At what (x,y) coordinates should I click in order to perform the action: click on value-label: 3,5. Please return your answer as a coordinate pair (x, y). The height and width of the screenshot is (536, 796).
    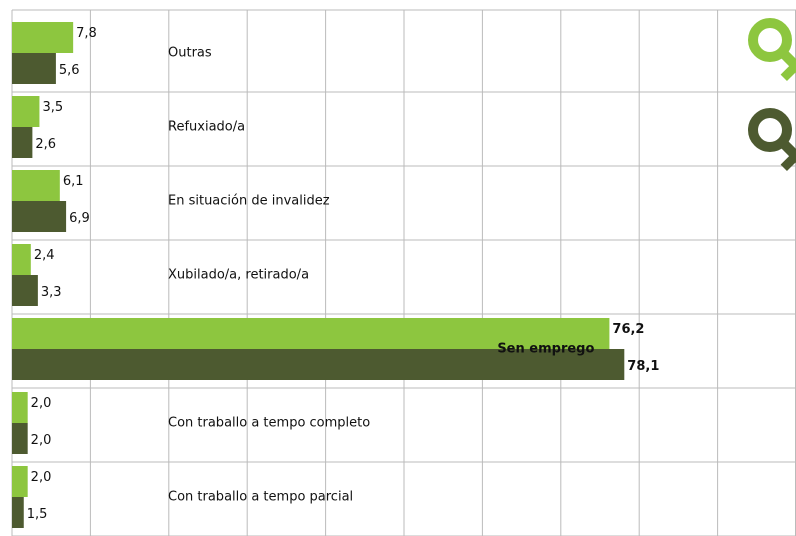
    Looking at the image, I should click on (52, 107).